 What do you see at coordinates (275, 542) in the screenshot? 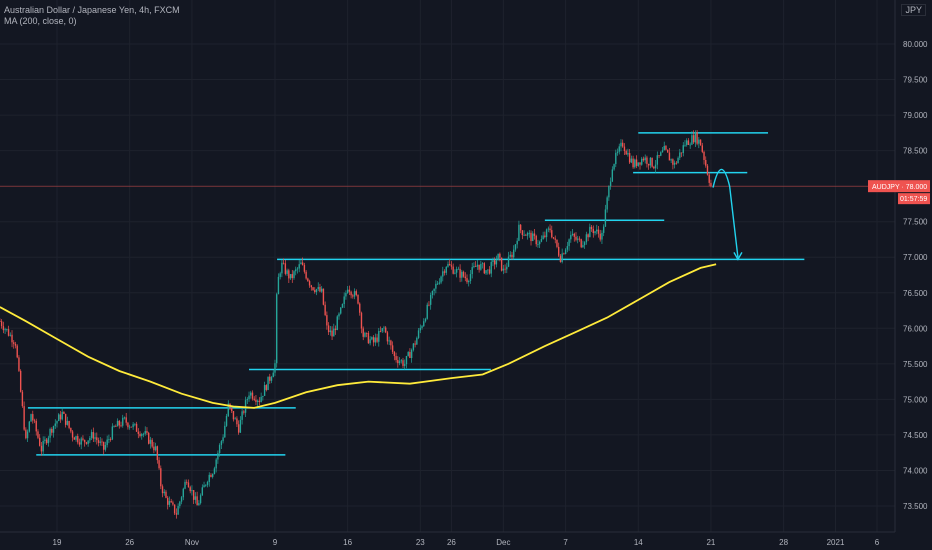
I see `x-tick-label: 9` at bounding box center [275, 542].